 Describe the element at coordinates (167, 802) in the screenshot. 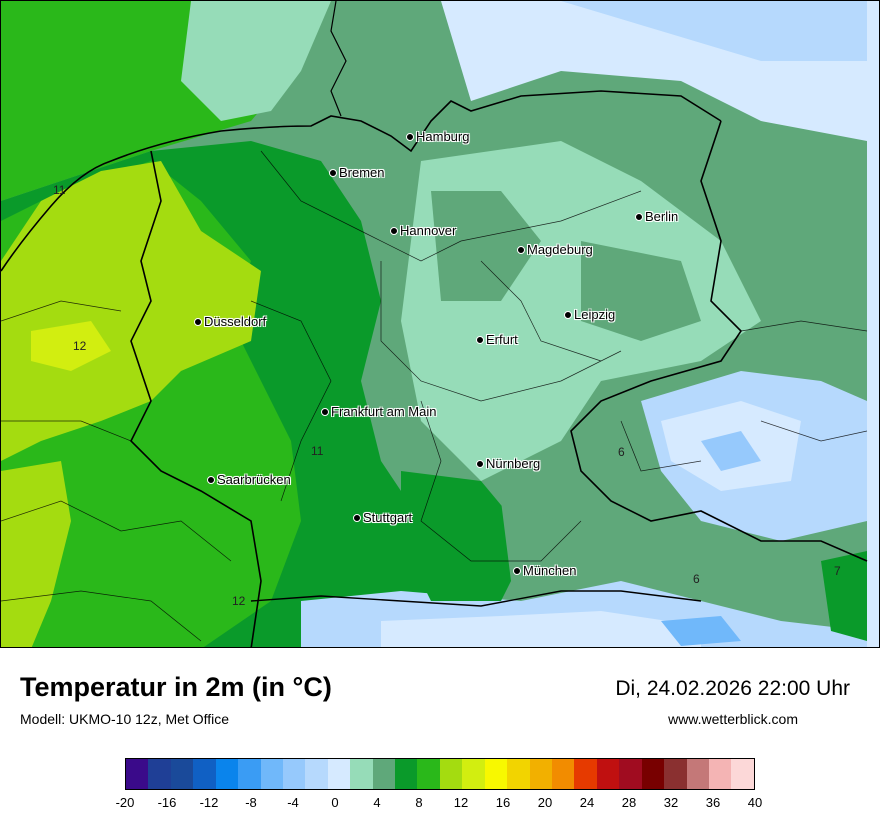

I see `legend-tick-label: -16` at that location.